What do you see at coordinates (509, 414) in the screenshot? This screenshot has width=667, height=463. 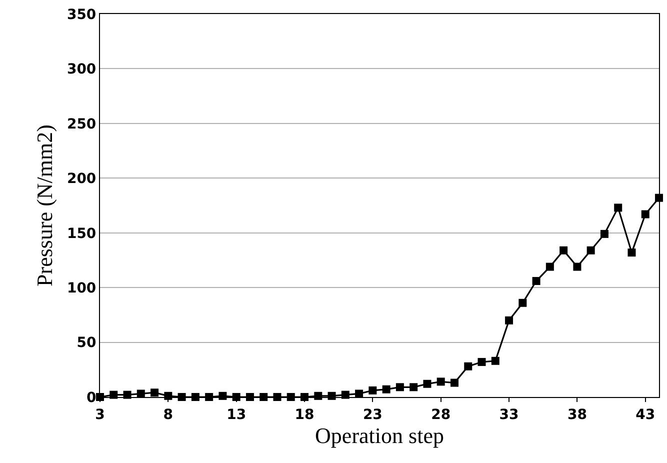 I see `x-tick-label: 33` at bounding box center [509, 414].